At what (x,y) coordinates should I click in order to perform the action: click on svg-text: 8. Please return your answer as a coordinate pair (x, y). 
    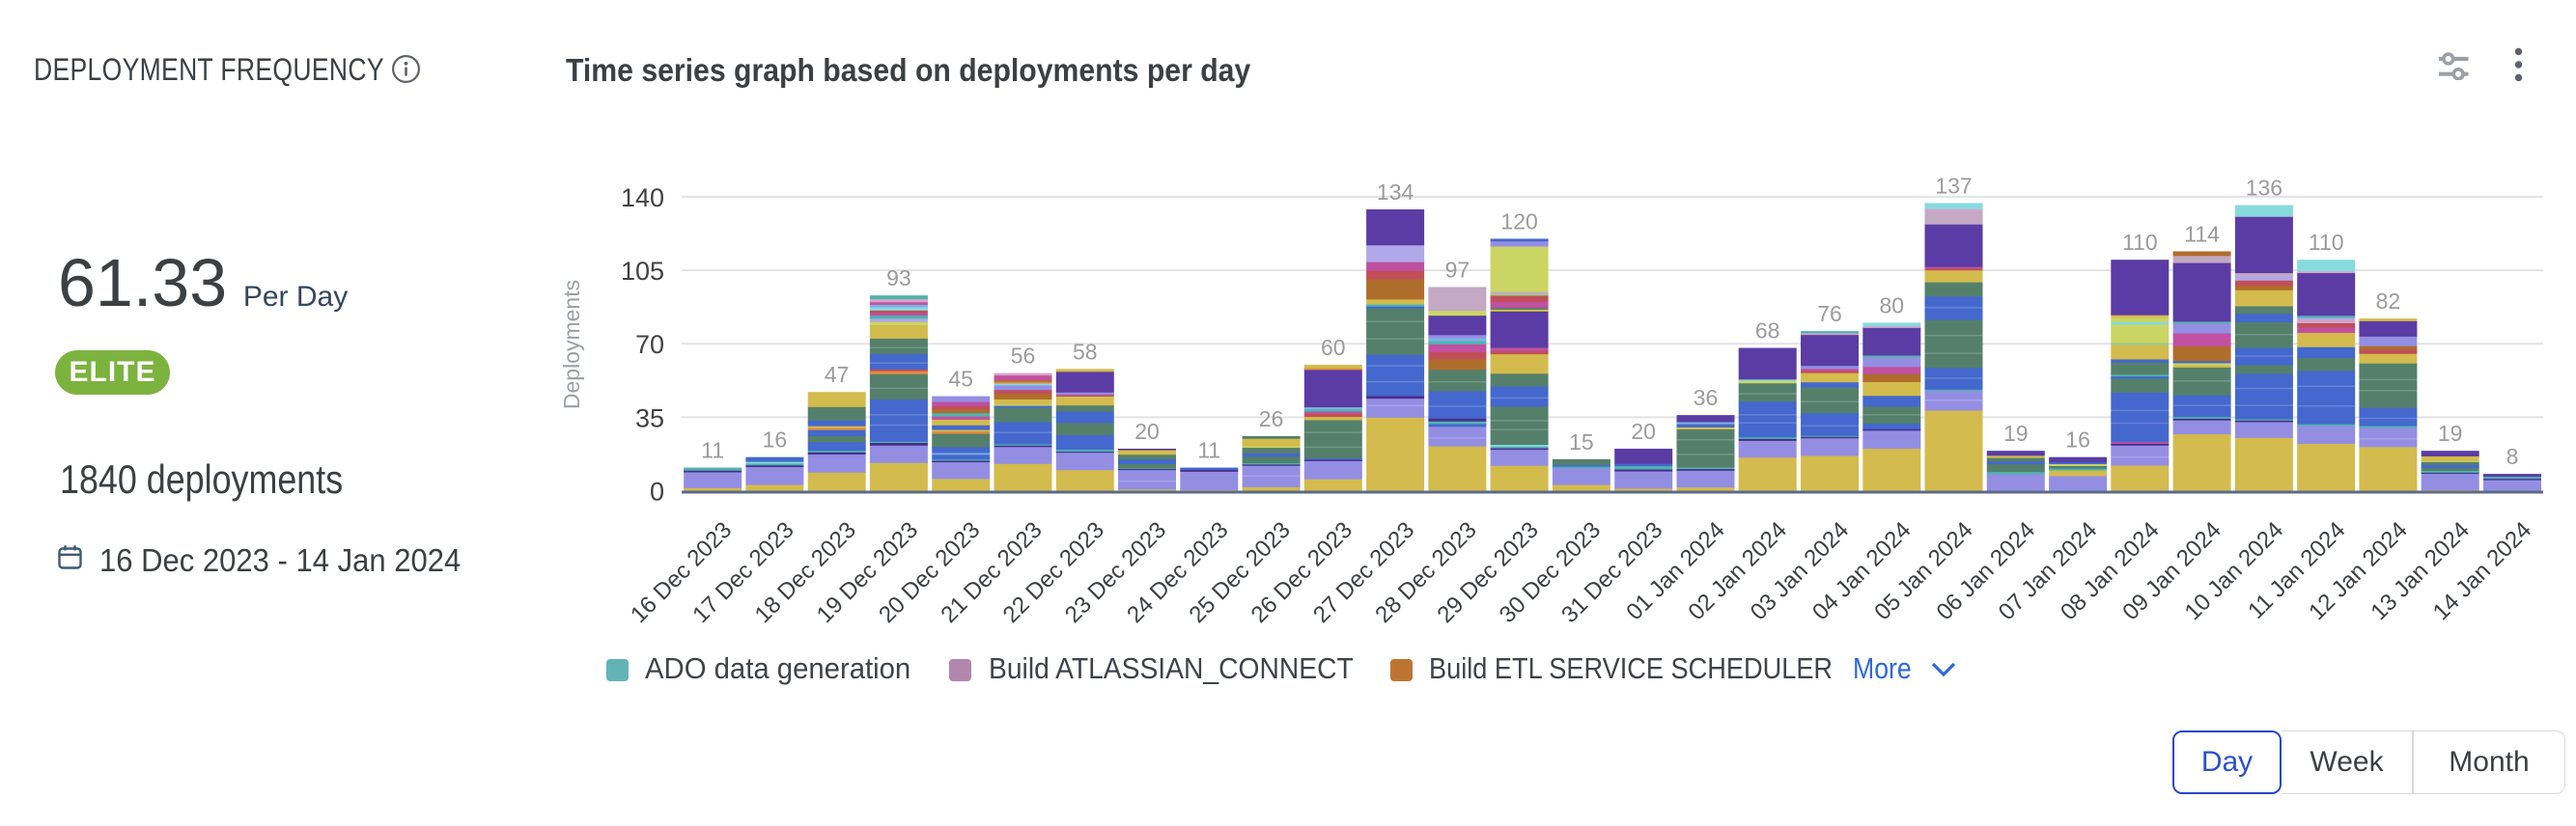
    Looking at the image, I should click on (2513, 456).